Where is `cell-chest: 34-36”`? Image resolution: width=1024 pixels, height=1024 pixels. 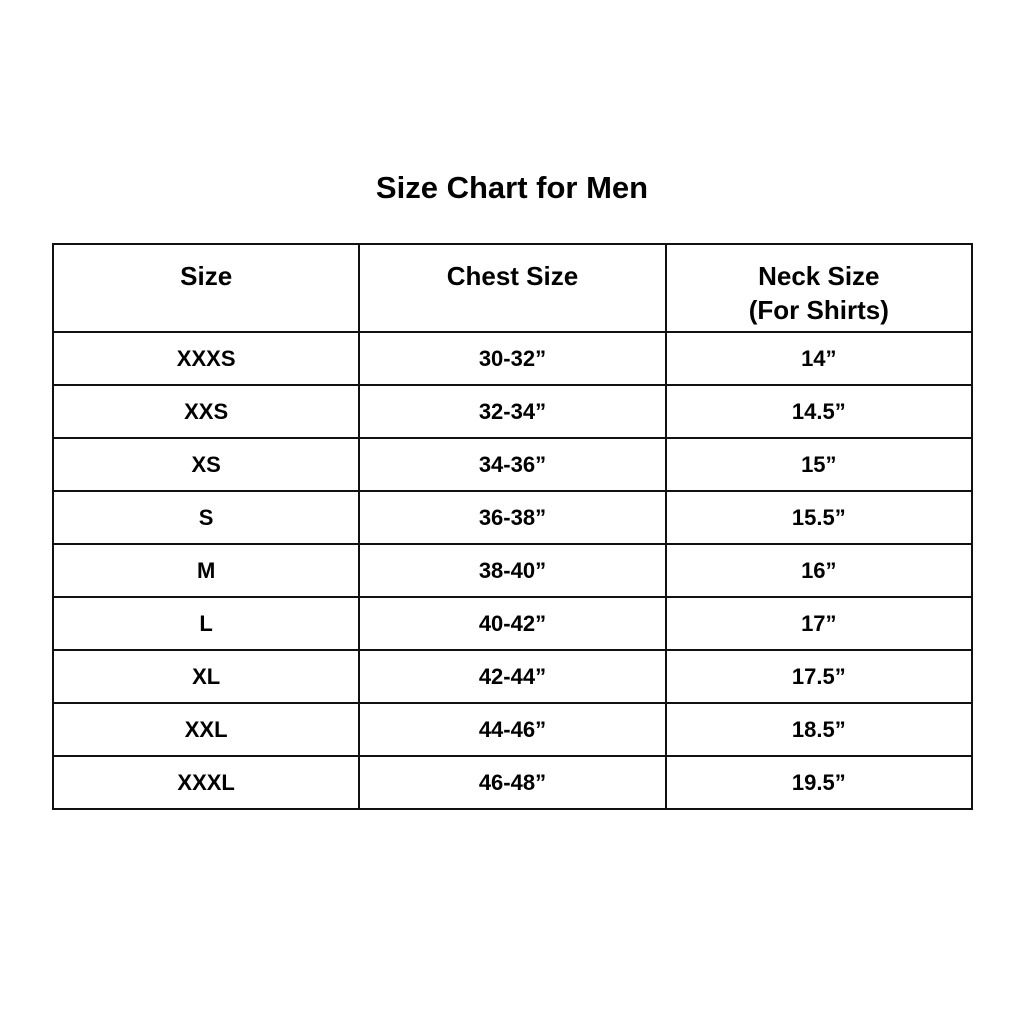 cell-chest: 34-36” is located at coordinates (512, 464).